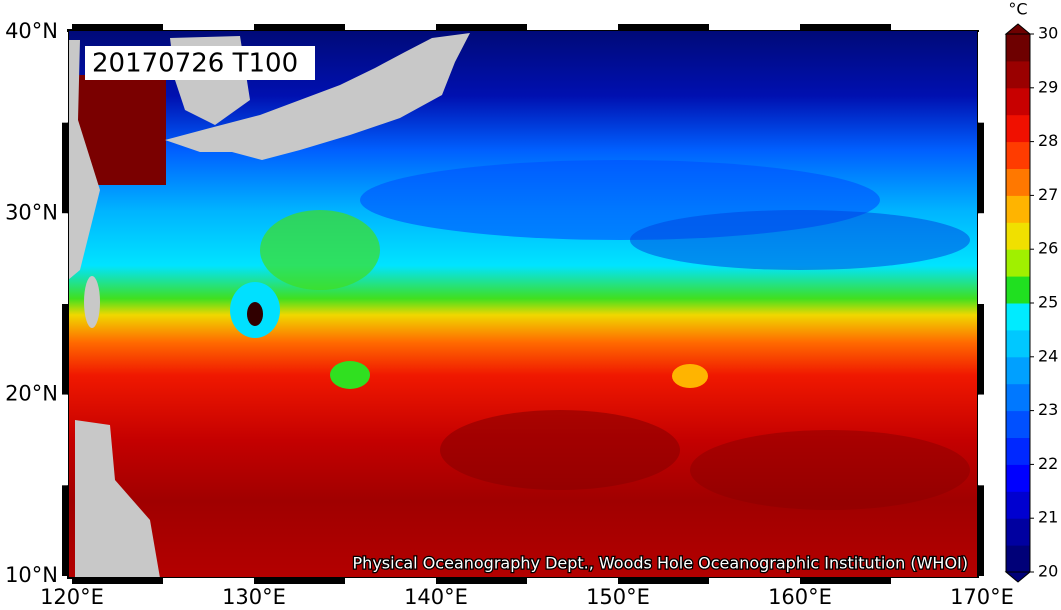 The height and width of the screenshot is (610, 1061). What do you see at coordinates (1017, 9) in the screenshot?
I see `colorbar-unit: °C` at bounding box center [1017, 9].